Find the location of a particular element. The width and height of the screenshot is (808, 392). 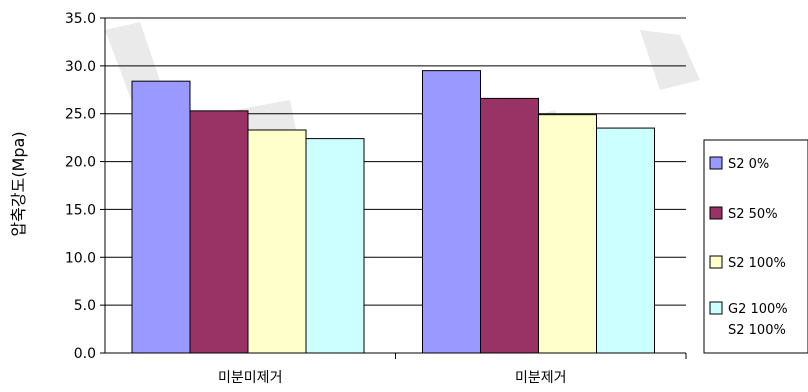

y-tick-label: 30.0 is located at coordinates (80, 67).